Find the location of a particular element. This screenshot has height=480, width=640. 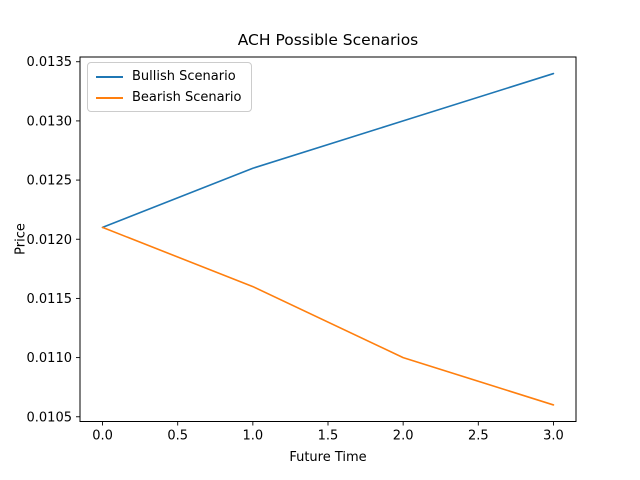

legend-label-bullish: Bullish Scenario is located at coordinates (184, 76).